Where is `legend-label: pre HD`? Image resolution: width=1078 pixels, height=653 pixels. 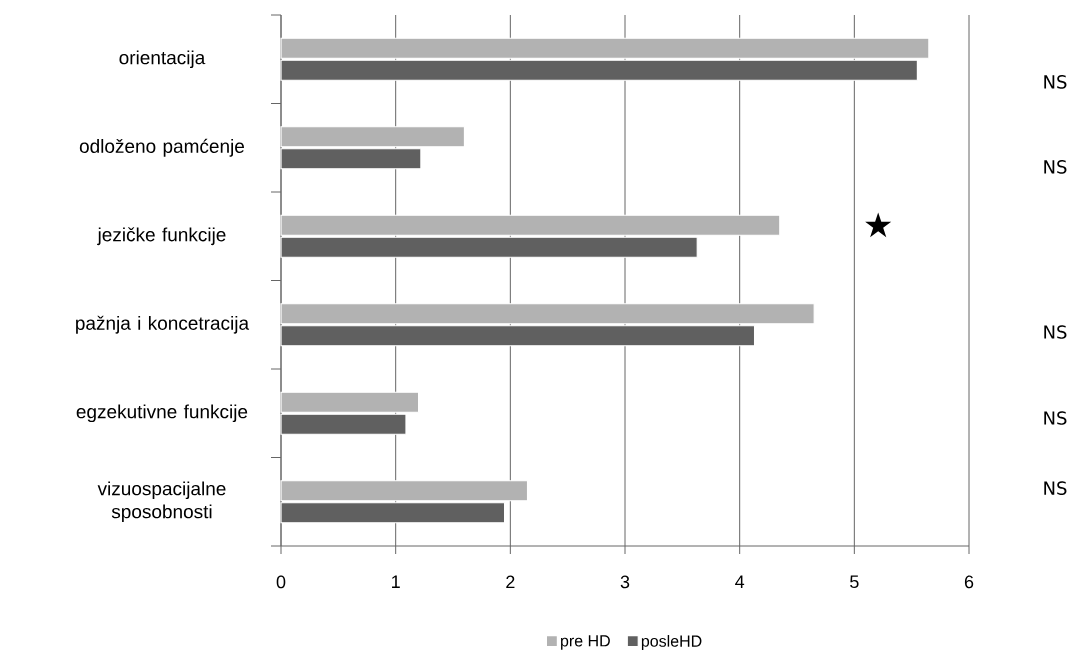
legend-label: pre HD is located at coordinates (585, 642).